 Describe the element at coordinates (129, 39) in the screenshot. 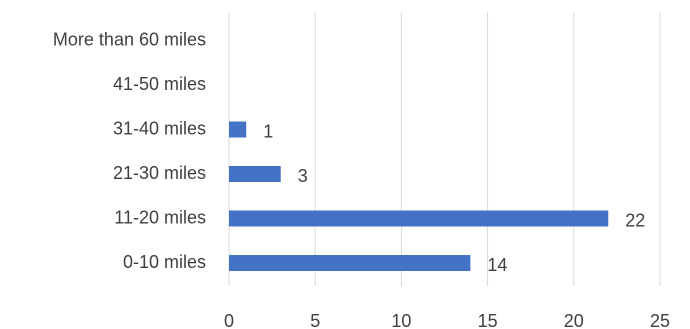

I see `category-label: More than 60 miles` at that location.